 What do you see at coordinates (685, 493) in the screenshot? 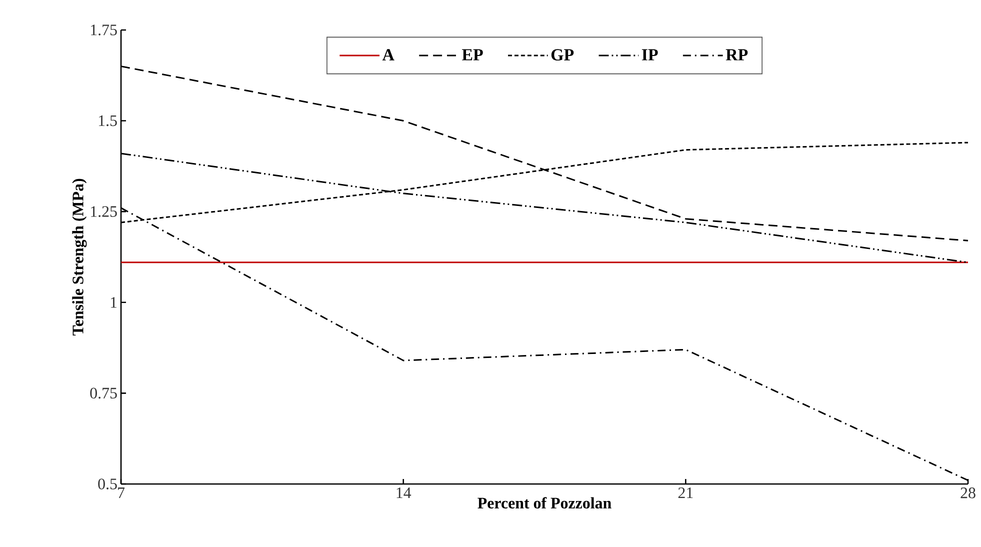
I see `x-tick-label: 21` at bounding box center [685, 493].